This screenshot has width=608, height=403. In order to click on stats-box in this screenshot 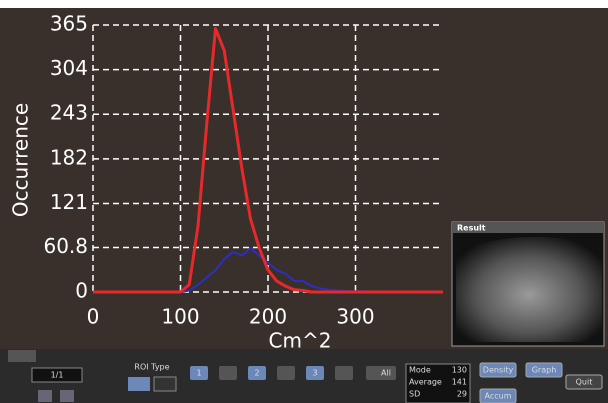, I will do `click(438, 383)`.